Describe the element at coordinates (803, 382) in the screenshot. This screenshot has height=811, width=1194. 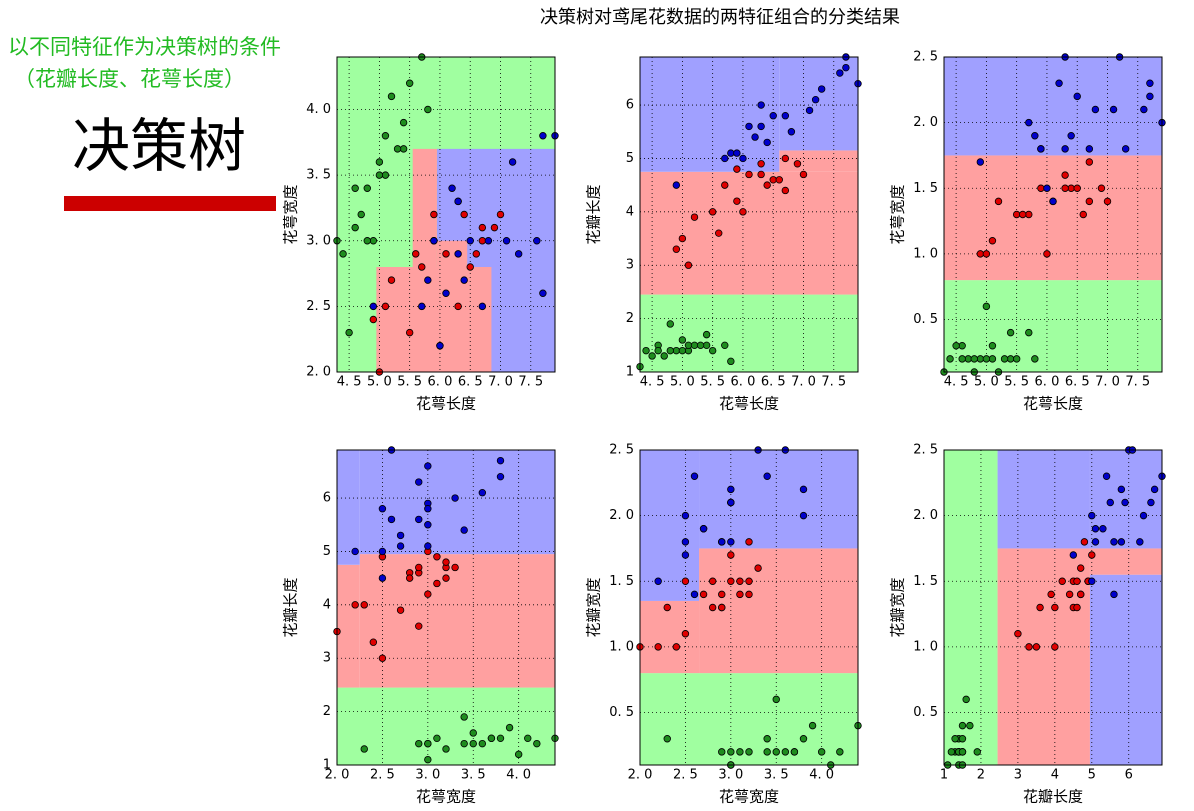
I see `x-tick-label: 7. 0` at that location.